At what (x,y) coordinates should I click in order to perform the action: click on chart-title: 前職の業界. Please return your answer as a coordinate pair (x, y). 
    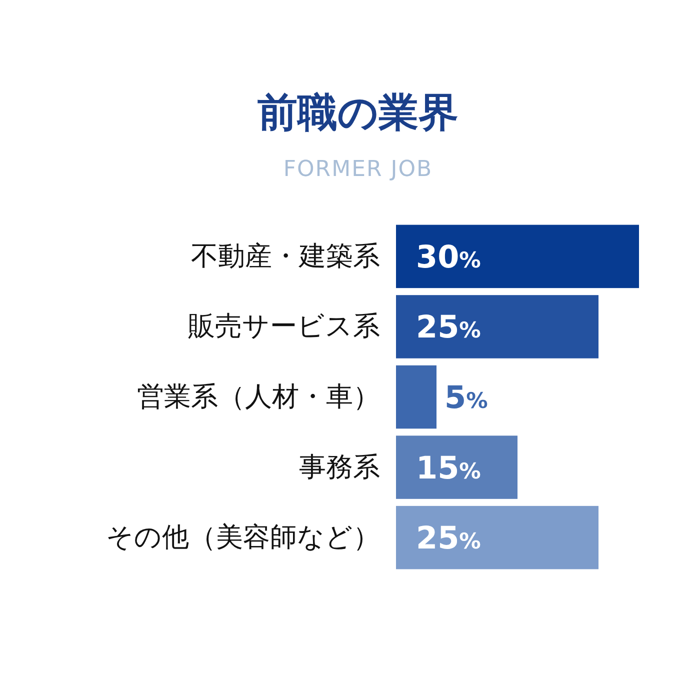
    Looking at the image, I should click on (358, 113).